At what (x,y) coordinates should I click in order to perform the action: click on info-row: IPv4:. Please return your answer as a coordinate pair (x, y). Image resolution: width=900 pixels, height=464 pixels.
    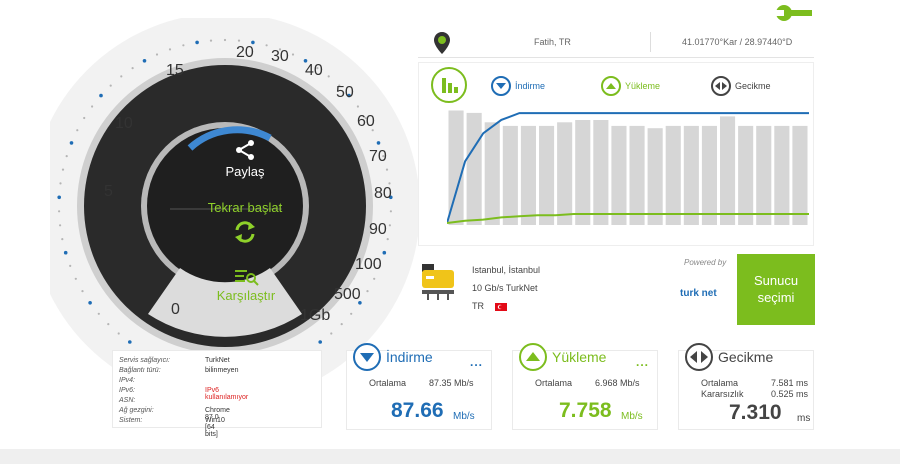
    Looking at the image, I should click on (127, 380).